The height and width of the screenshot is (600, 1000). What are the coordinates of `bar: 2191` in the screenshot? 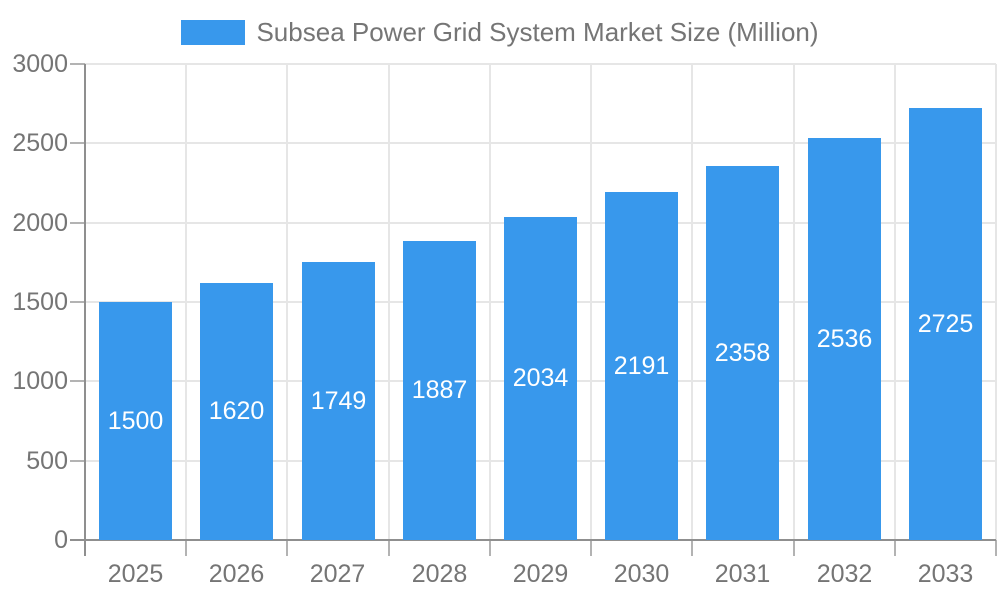 It's located at (641, 366).